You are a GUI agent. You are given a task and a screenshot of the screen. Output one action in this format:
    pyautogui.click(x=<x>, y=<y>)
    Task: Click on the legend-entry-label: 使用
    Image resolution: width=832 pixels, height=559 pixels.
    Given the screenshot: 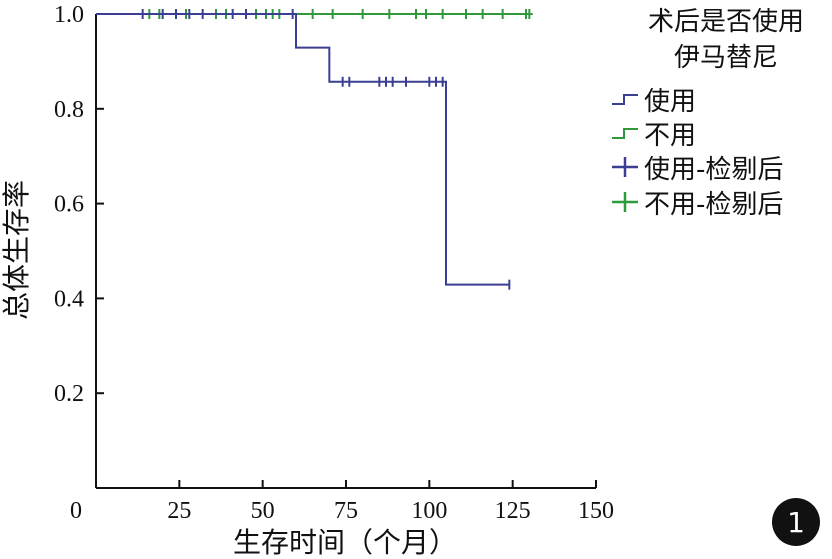 What is the action you would take?
    pyautogui.click(x=670, y=102)
    